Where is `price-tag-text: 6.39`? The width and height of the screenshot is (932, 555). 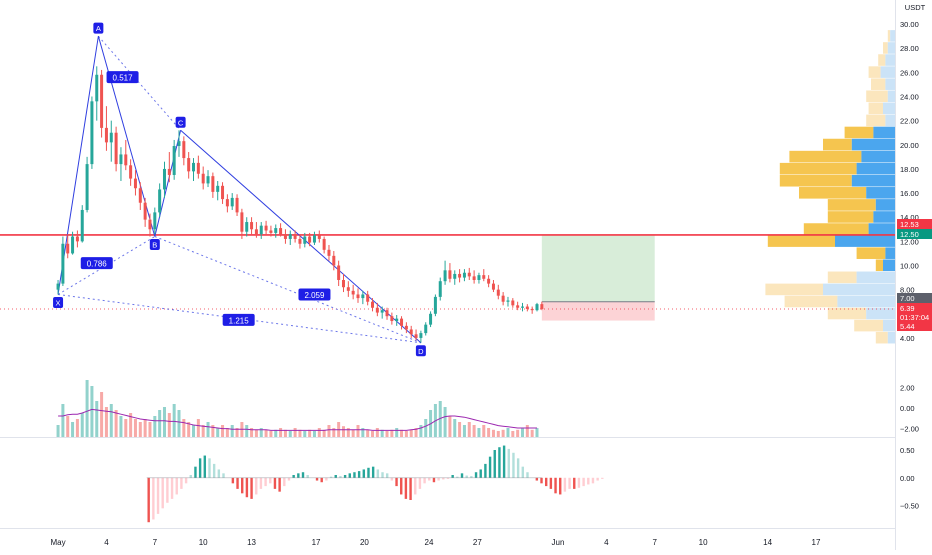 price-tag-text: 6.39 is located at coordinates (907, 308).